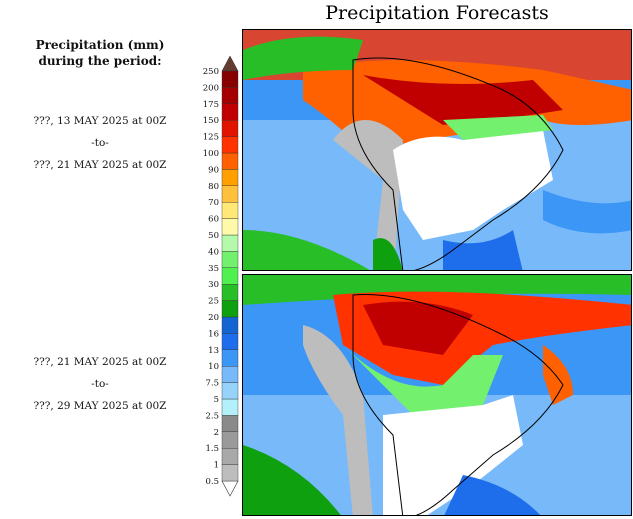 The height and width of the screenshot is (519, 633). What do you see at coordinates (216, 433) in the screenshot?
I see `scale-tick-label: 2` at bounding box center [216, 433].